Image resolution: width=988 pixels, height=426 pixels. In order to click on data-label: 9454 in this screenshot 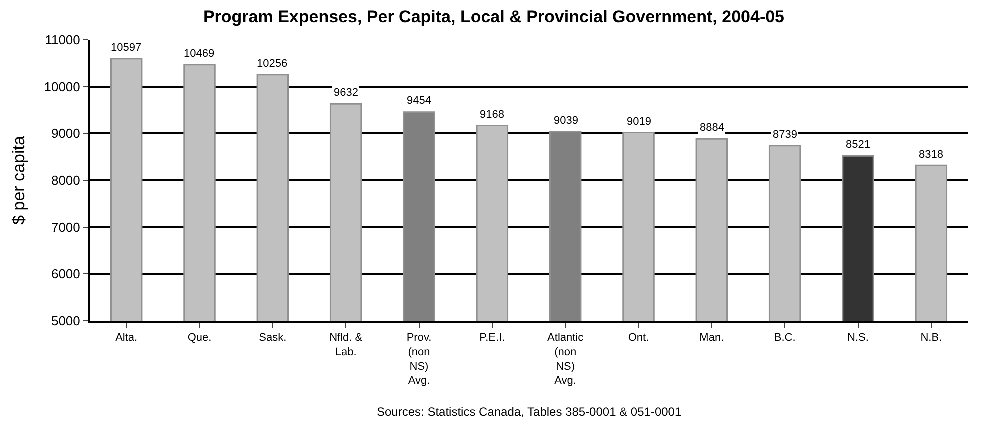, I will do `click(419, 101)`.